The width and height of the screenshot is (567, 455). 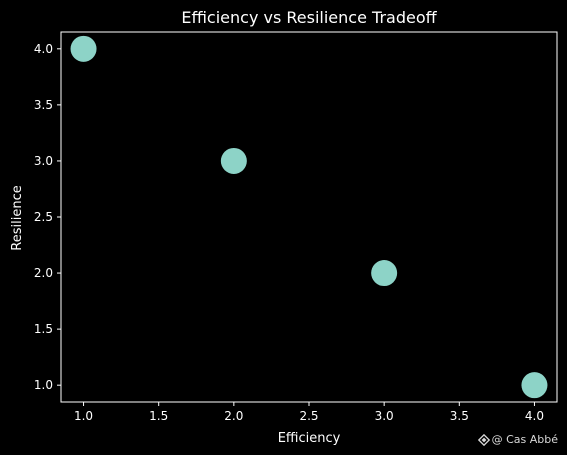 I want to click on y-tick-label: 2.5, so click(x=43, y=217).